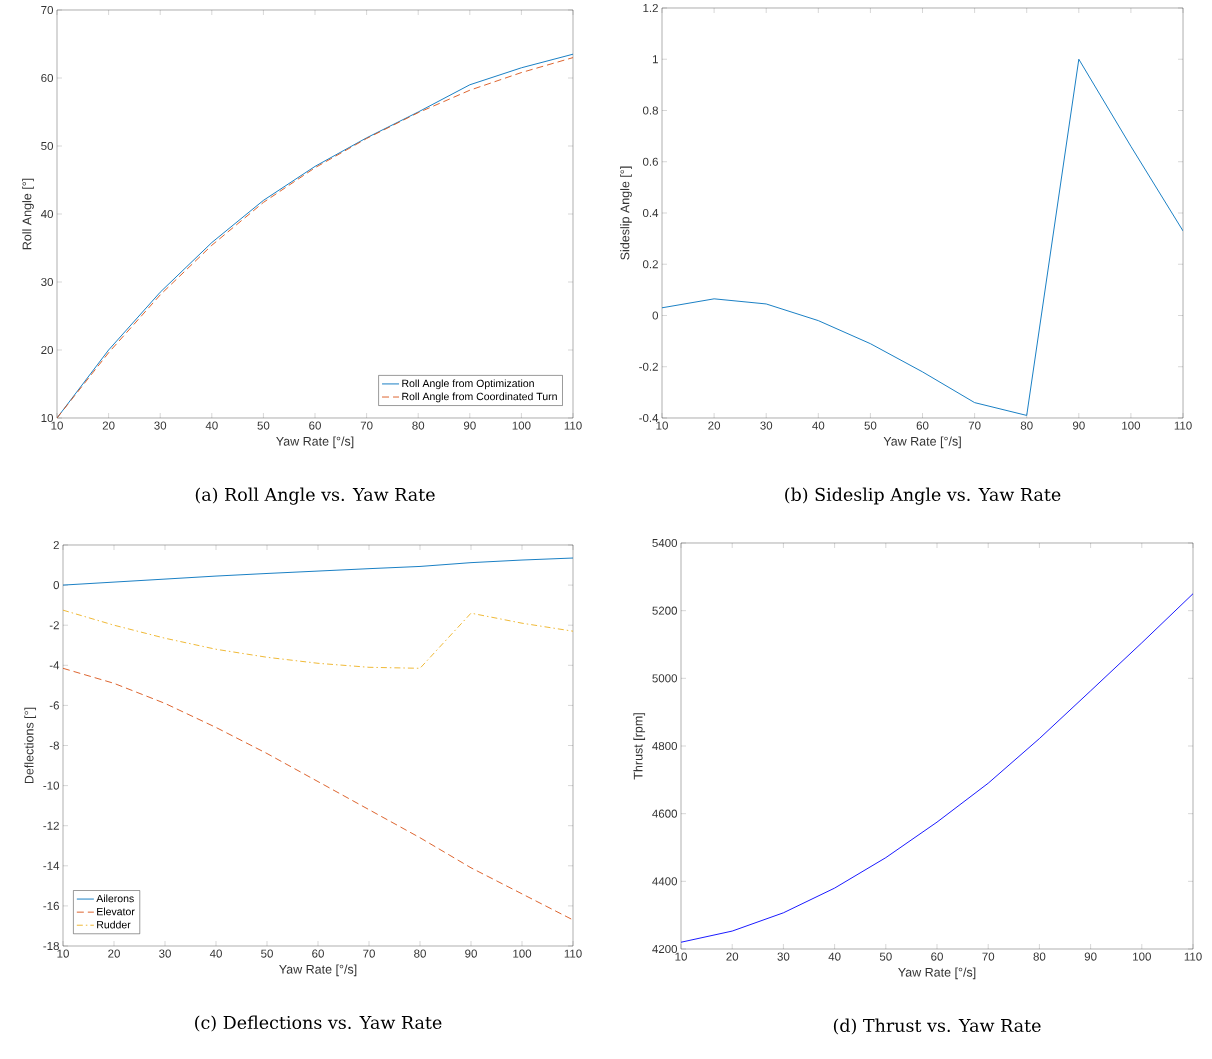  What do you see at coordinates (681, 956) in the screenshot?
I see `x-tick-label: 10` at bounding box center [681, 956].